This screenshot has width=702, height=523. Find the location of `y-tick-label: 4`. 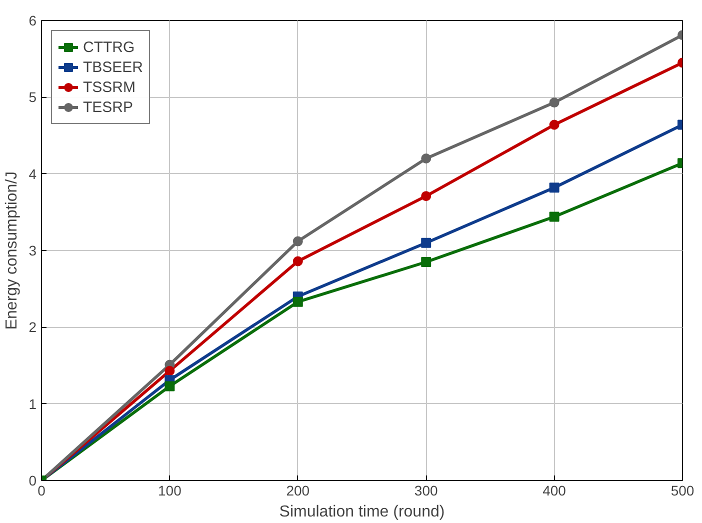

y-tick-label: 4 is located at coordinates (32, 174).